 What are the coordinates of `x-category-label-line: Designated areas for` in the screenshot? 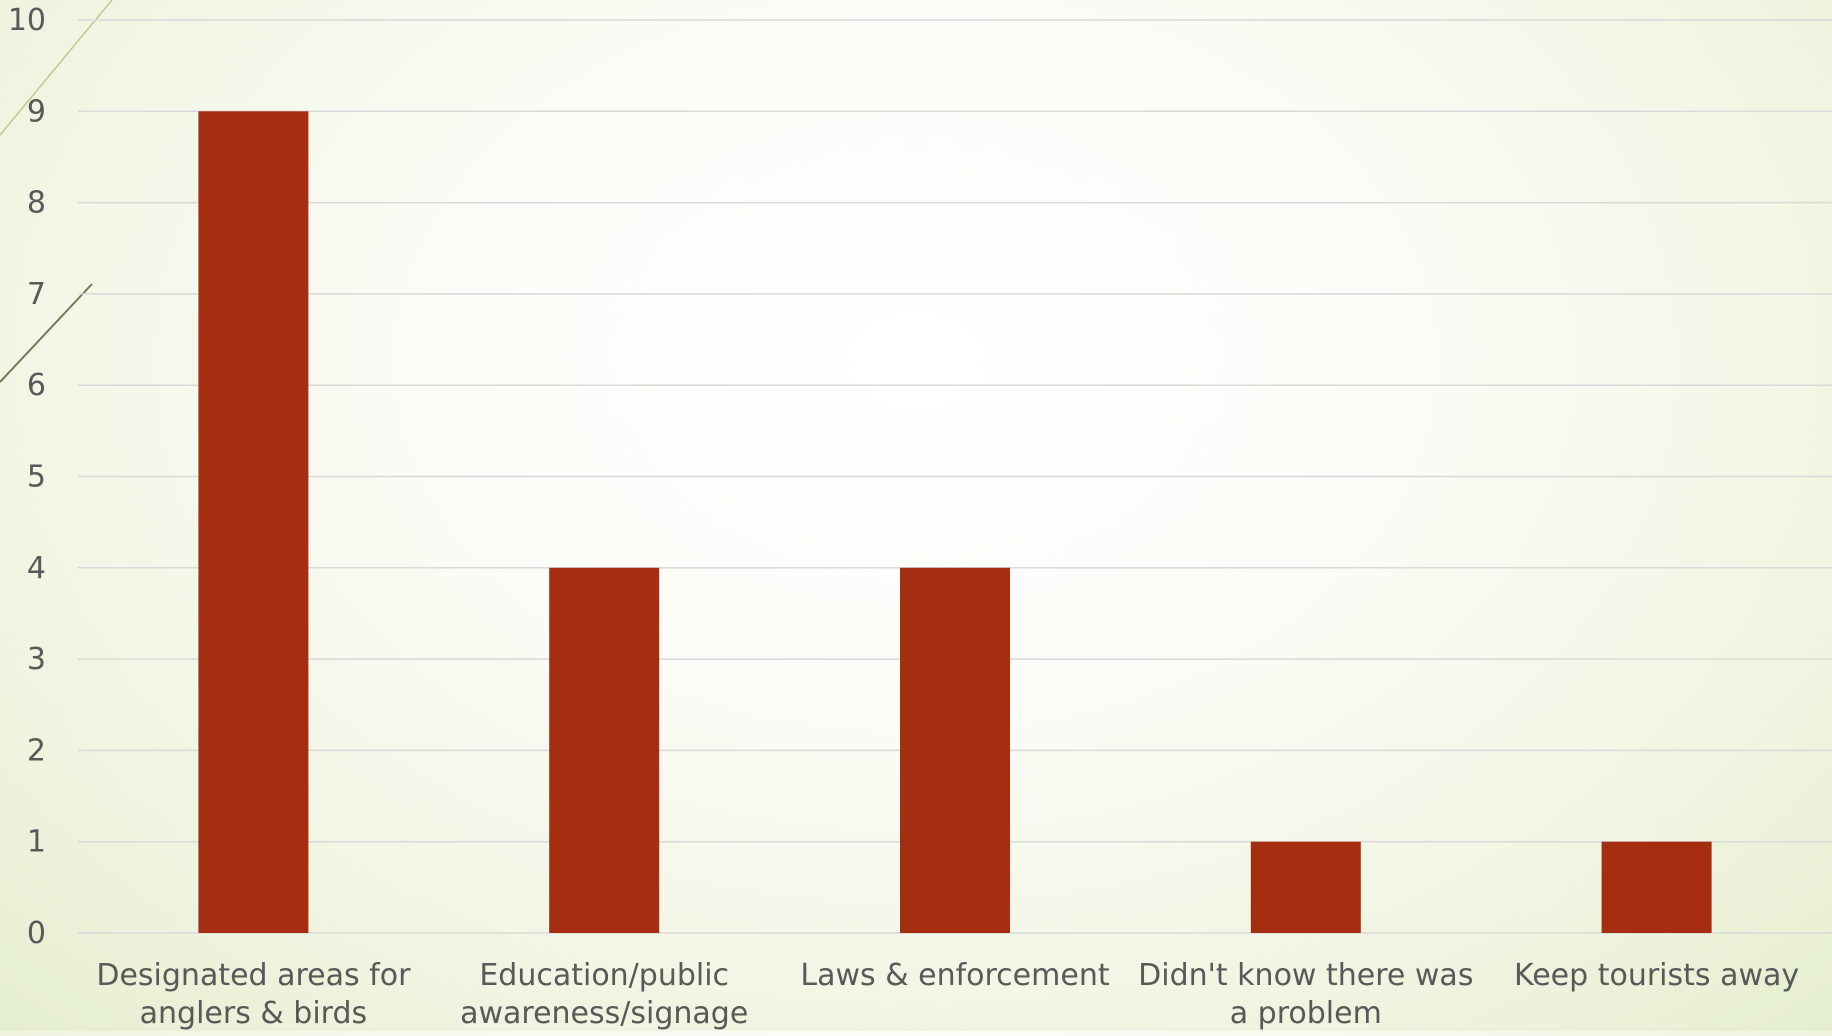 It's located at (253, 975).